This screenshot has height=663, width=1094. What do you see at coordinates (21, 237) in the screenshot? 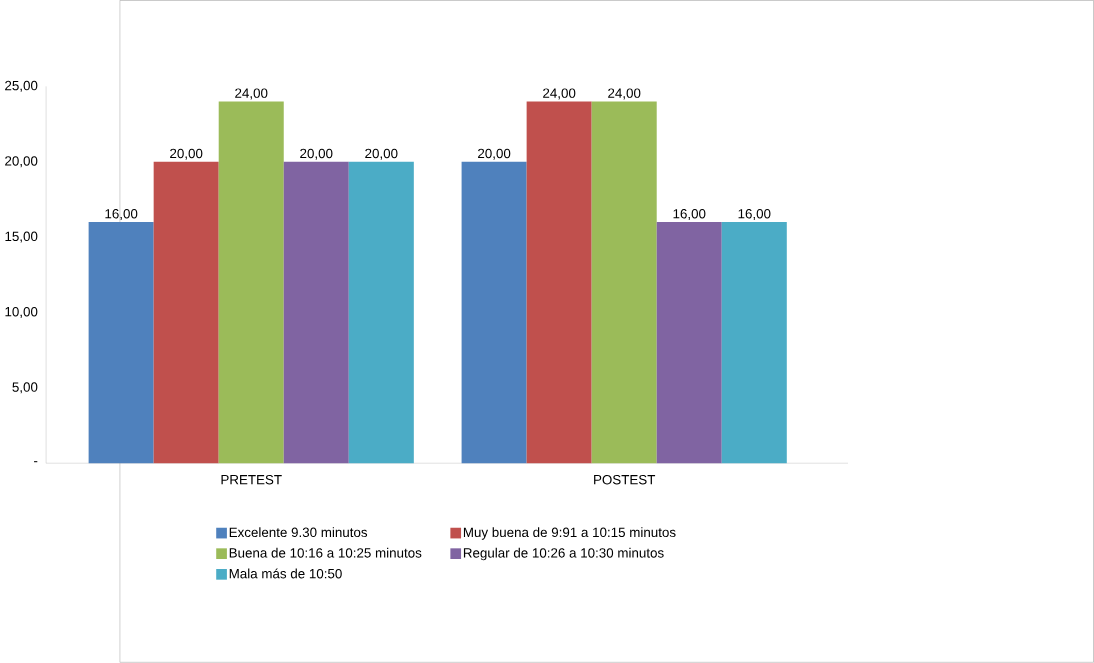
I see `y-tick-label: 15,00` at bounding box center [21, 237].